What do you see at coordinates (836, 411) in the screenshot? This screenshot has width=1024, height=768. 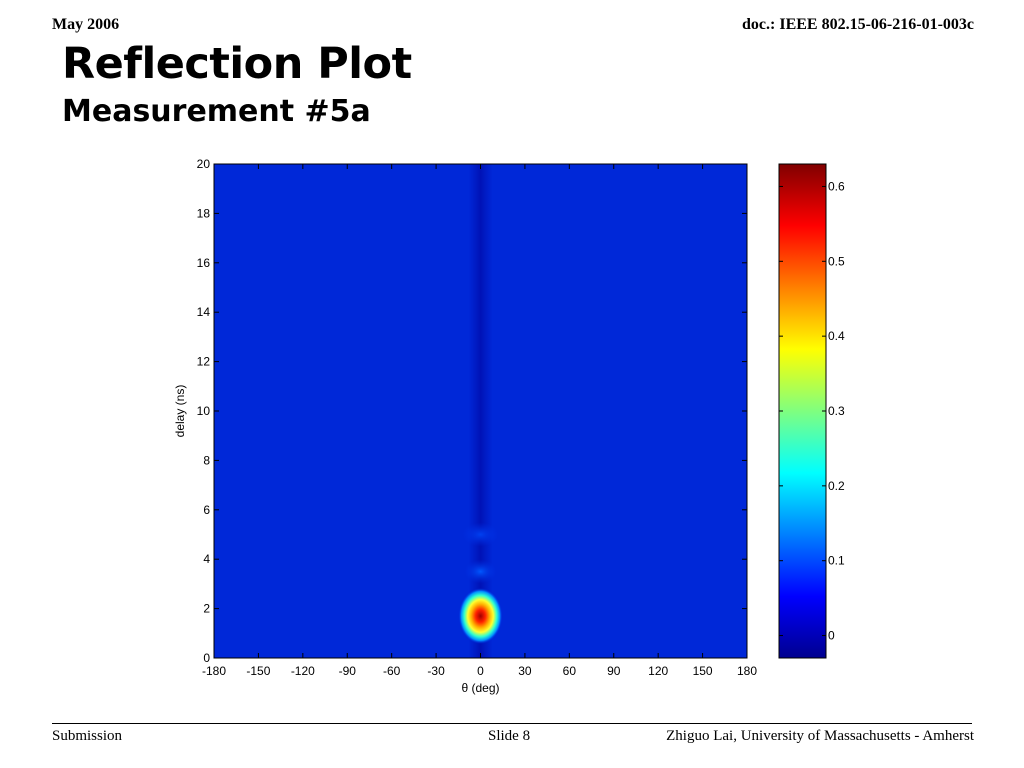 I see `colorbar-tick-label: 0.3` at bounding box center [836, 411].